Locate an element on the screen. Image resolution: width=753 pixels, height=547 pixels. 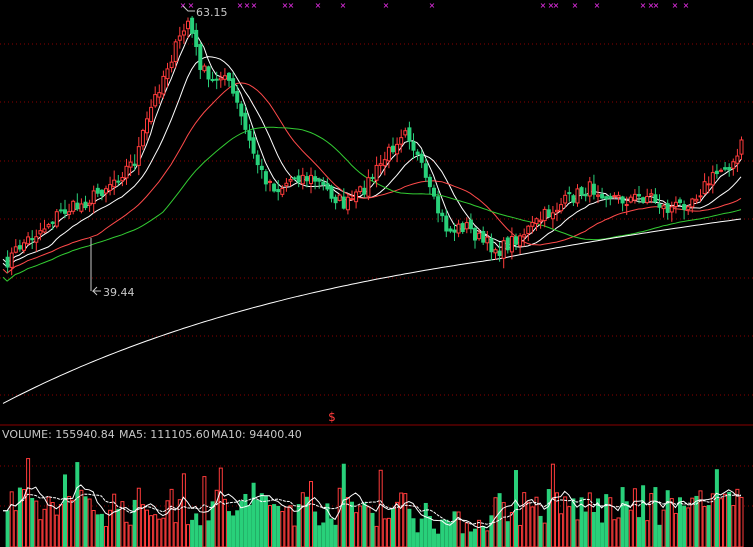
low-price-annotation: 39.44 is located at coordinates (112, 268).